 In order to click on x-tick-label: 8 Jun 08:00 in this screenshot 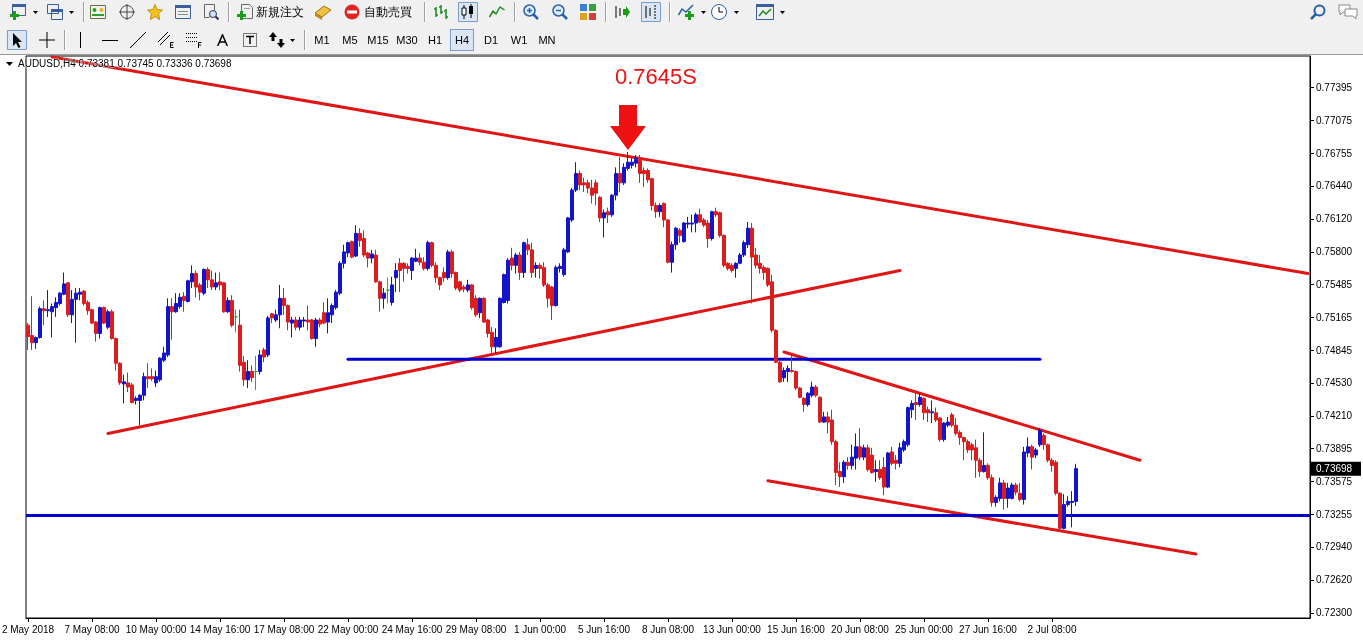, I will do `click(668, 629)`.